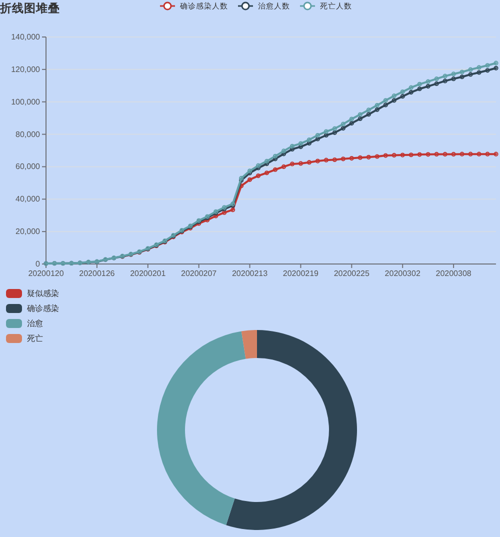  What do you see at coordinates (42, 308) in the screenshot?
I see `legend-label: 确诊感染` at bounding box center [42, 308].